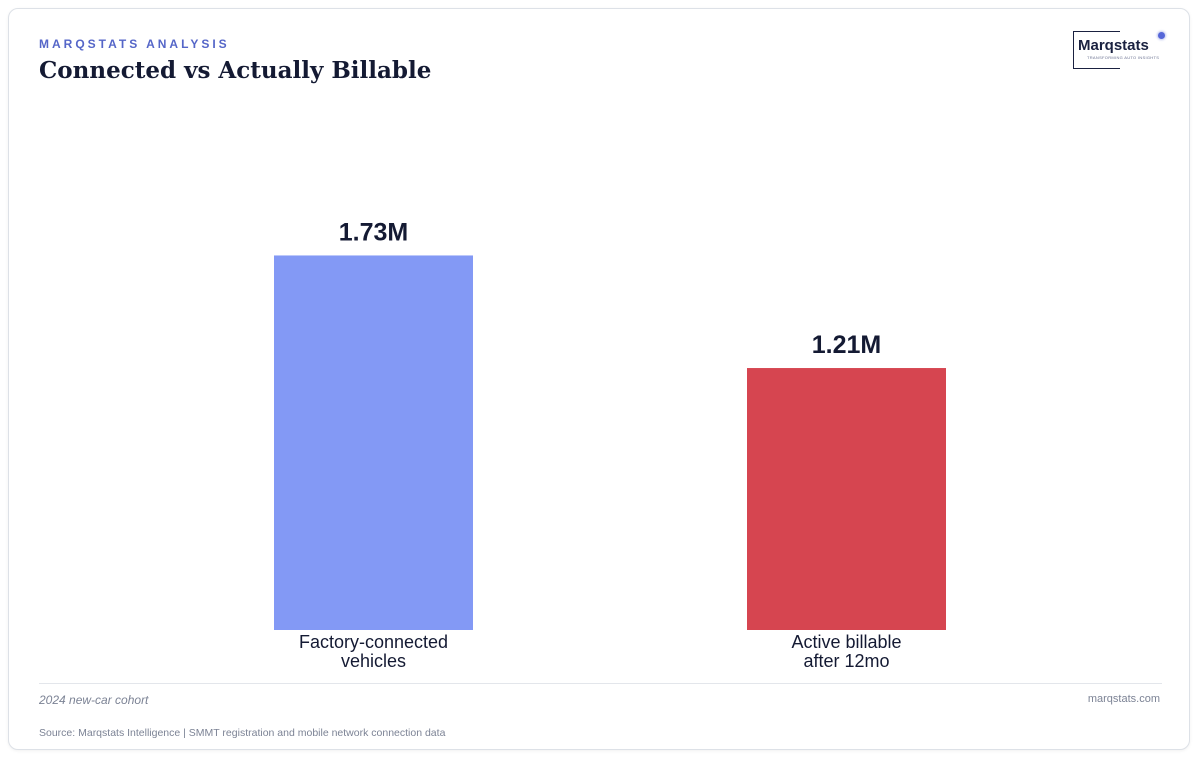 The height and width of the screenshot is (760, 1200). I want to click on eyebrow-label: MARQSTATS ANALYSIS, so click(134, 44).